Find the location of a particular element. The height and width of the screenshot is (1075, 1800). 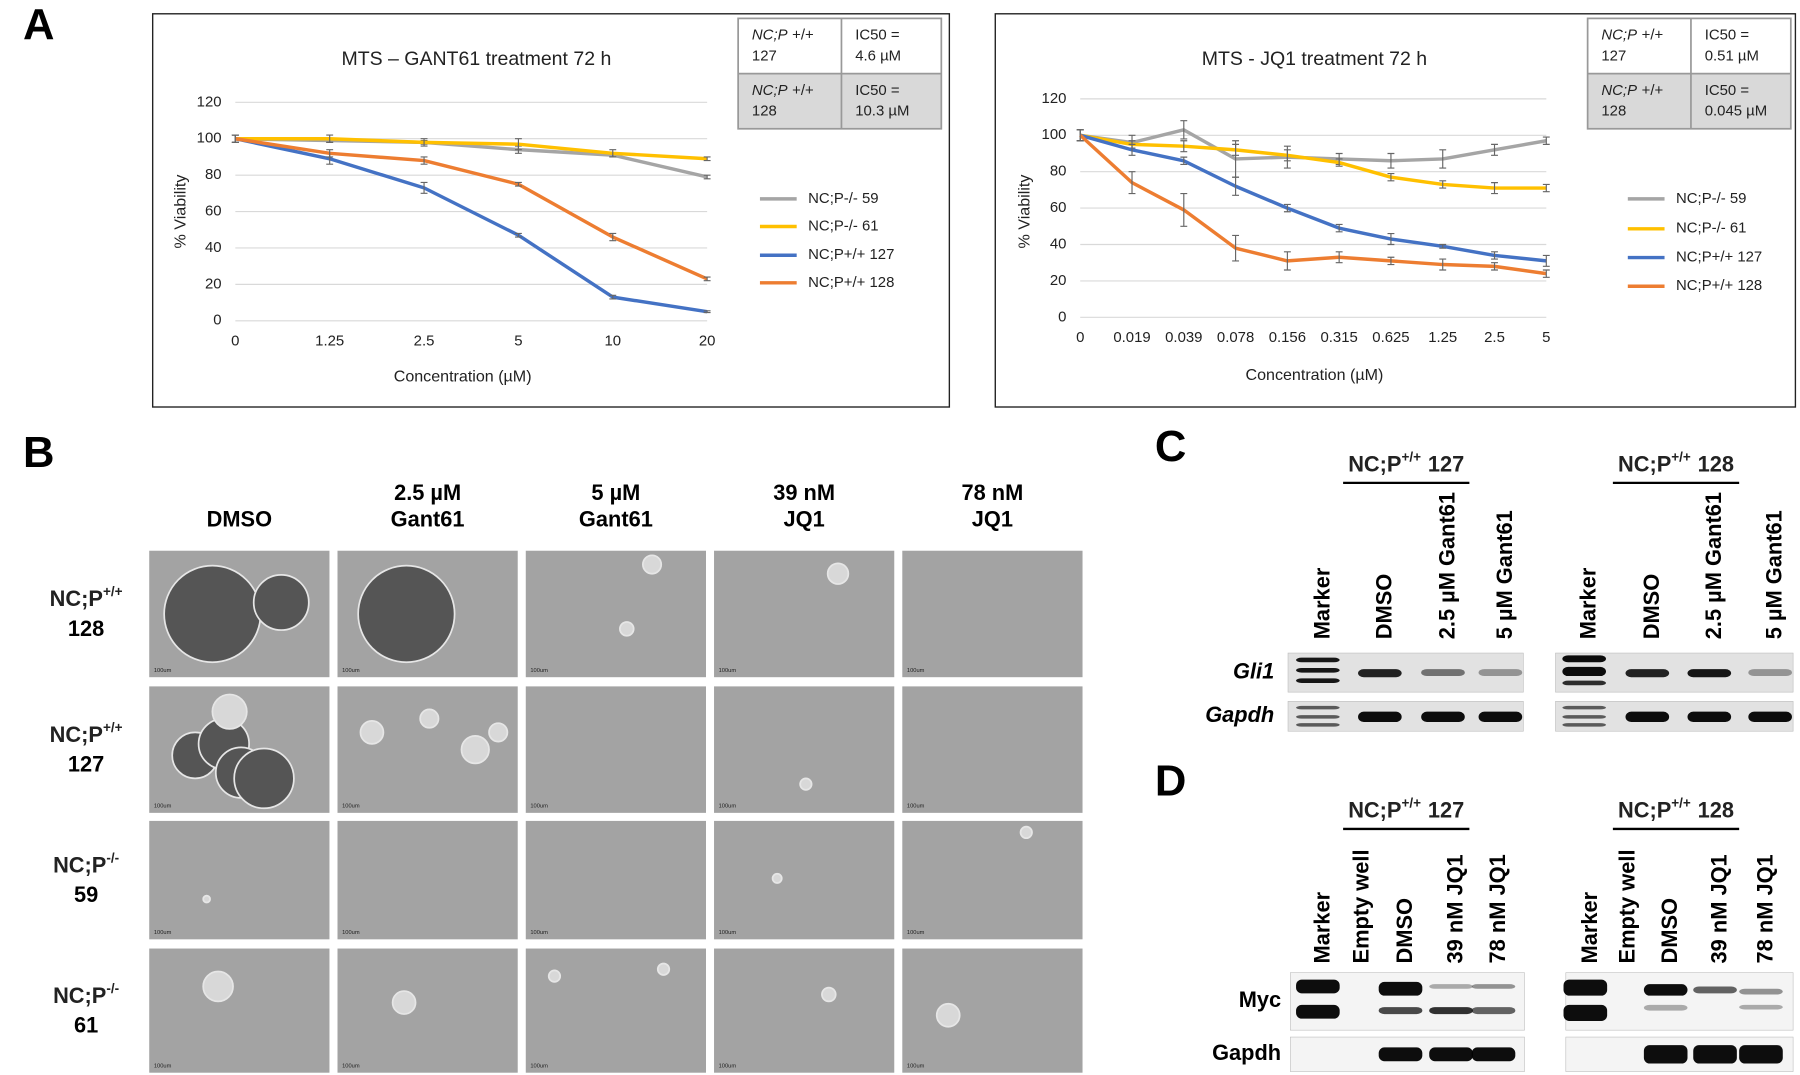

x-tick-label: 0.625 is located at coordinates (1390, 337).